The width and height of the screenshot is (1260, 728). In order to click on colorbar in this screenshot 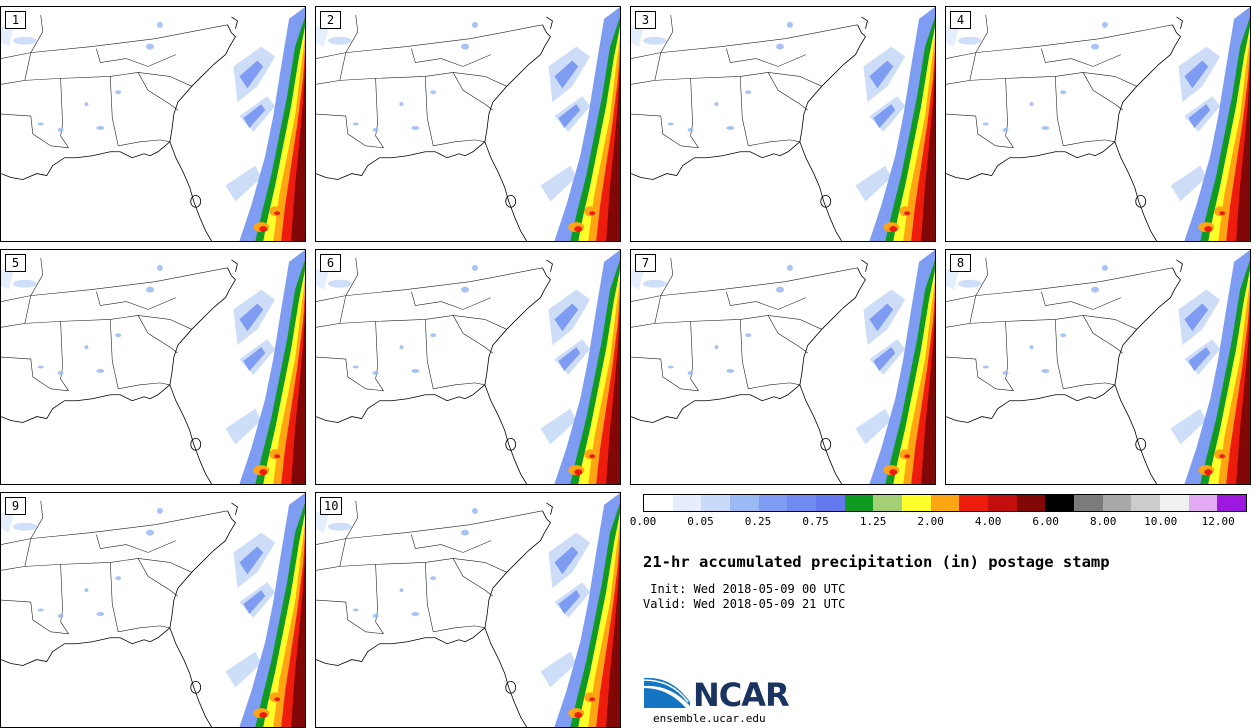, I will do `click(945, 503)`.